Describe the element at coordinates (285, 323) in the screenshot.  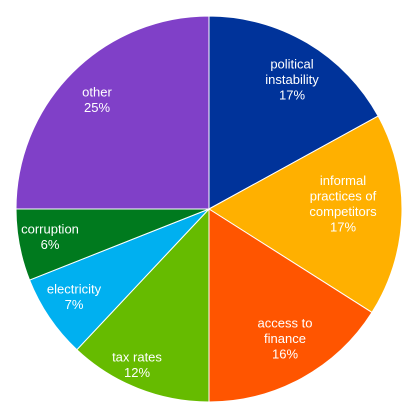
I see `slice-name-label: access to` at that location.